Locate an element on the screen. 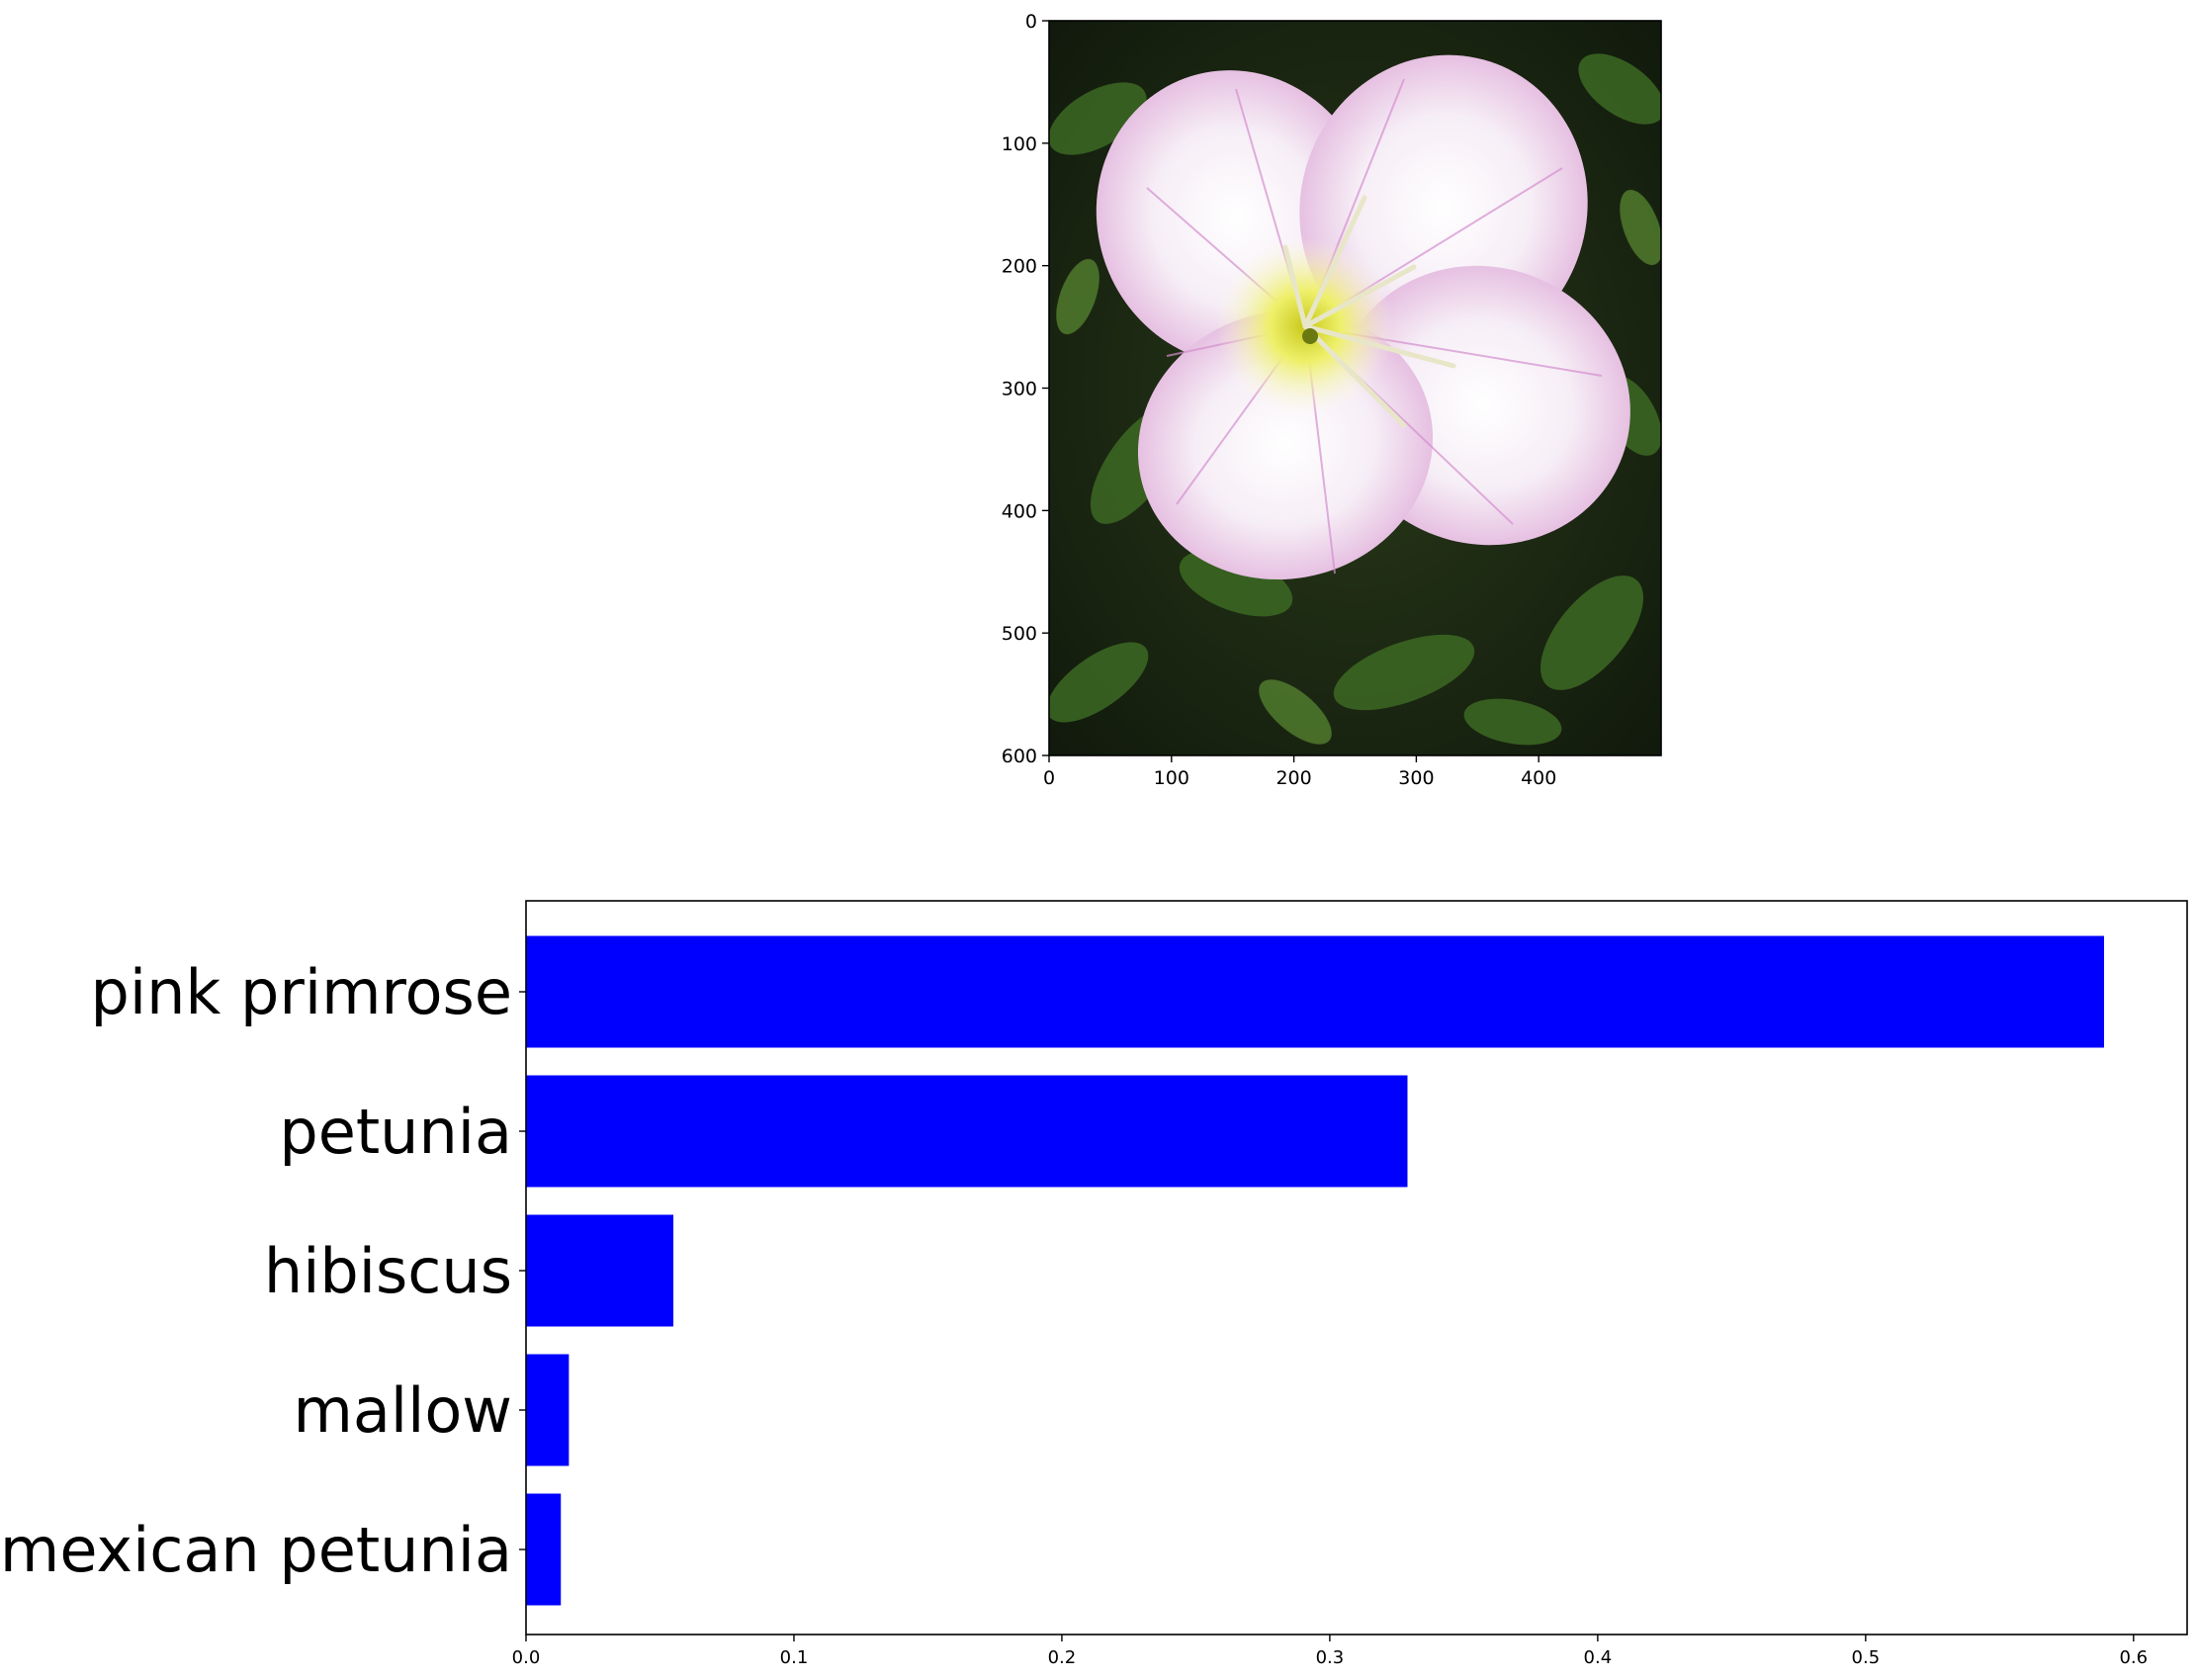  image-x-ticks: 0 100 200 300 400 is located at coordinates (1299, 772).